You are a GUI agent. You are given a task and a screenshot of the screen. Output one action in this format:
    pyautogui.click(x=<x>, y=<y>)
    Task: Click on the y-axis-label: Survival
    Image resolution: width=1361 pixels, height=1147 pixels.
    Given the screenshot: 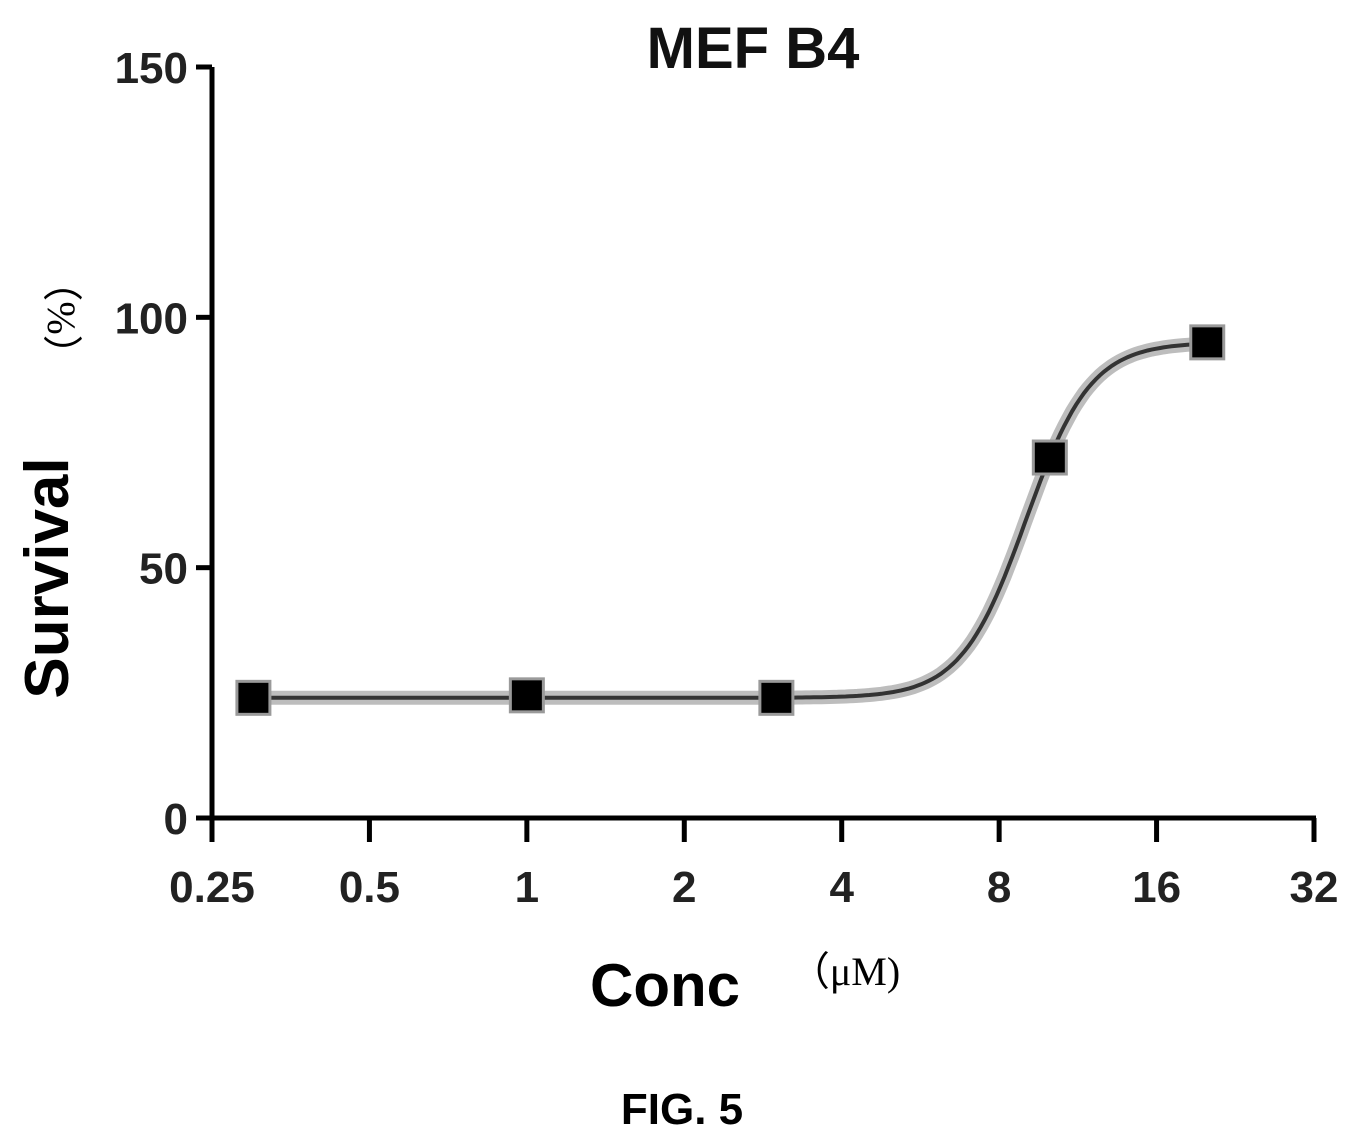 What is the action you would take?
    pyautogui.click(x=47, y=577)
    